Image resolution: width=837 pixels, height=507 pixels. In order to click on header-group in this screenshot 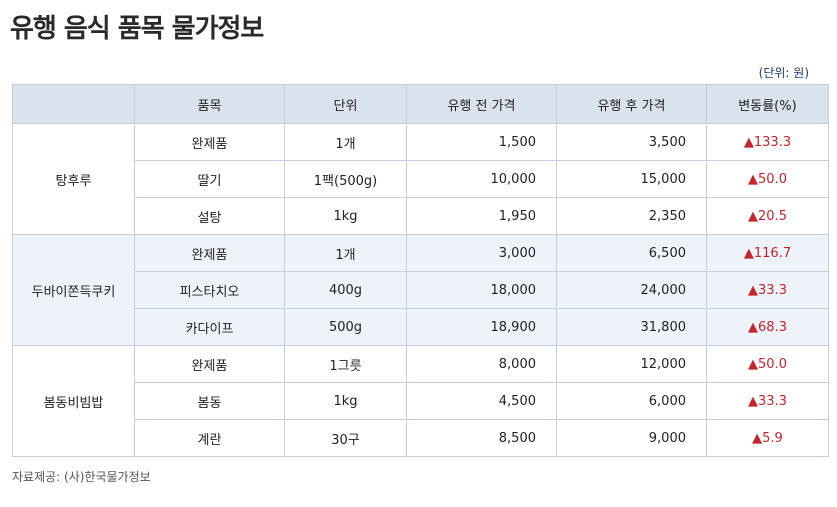, I will do `click(73, 104)`.